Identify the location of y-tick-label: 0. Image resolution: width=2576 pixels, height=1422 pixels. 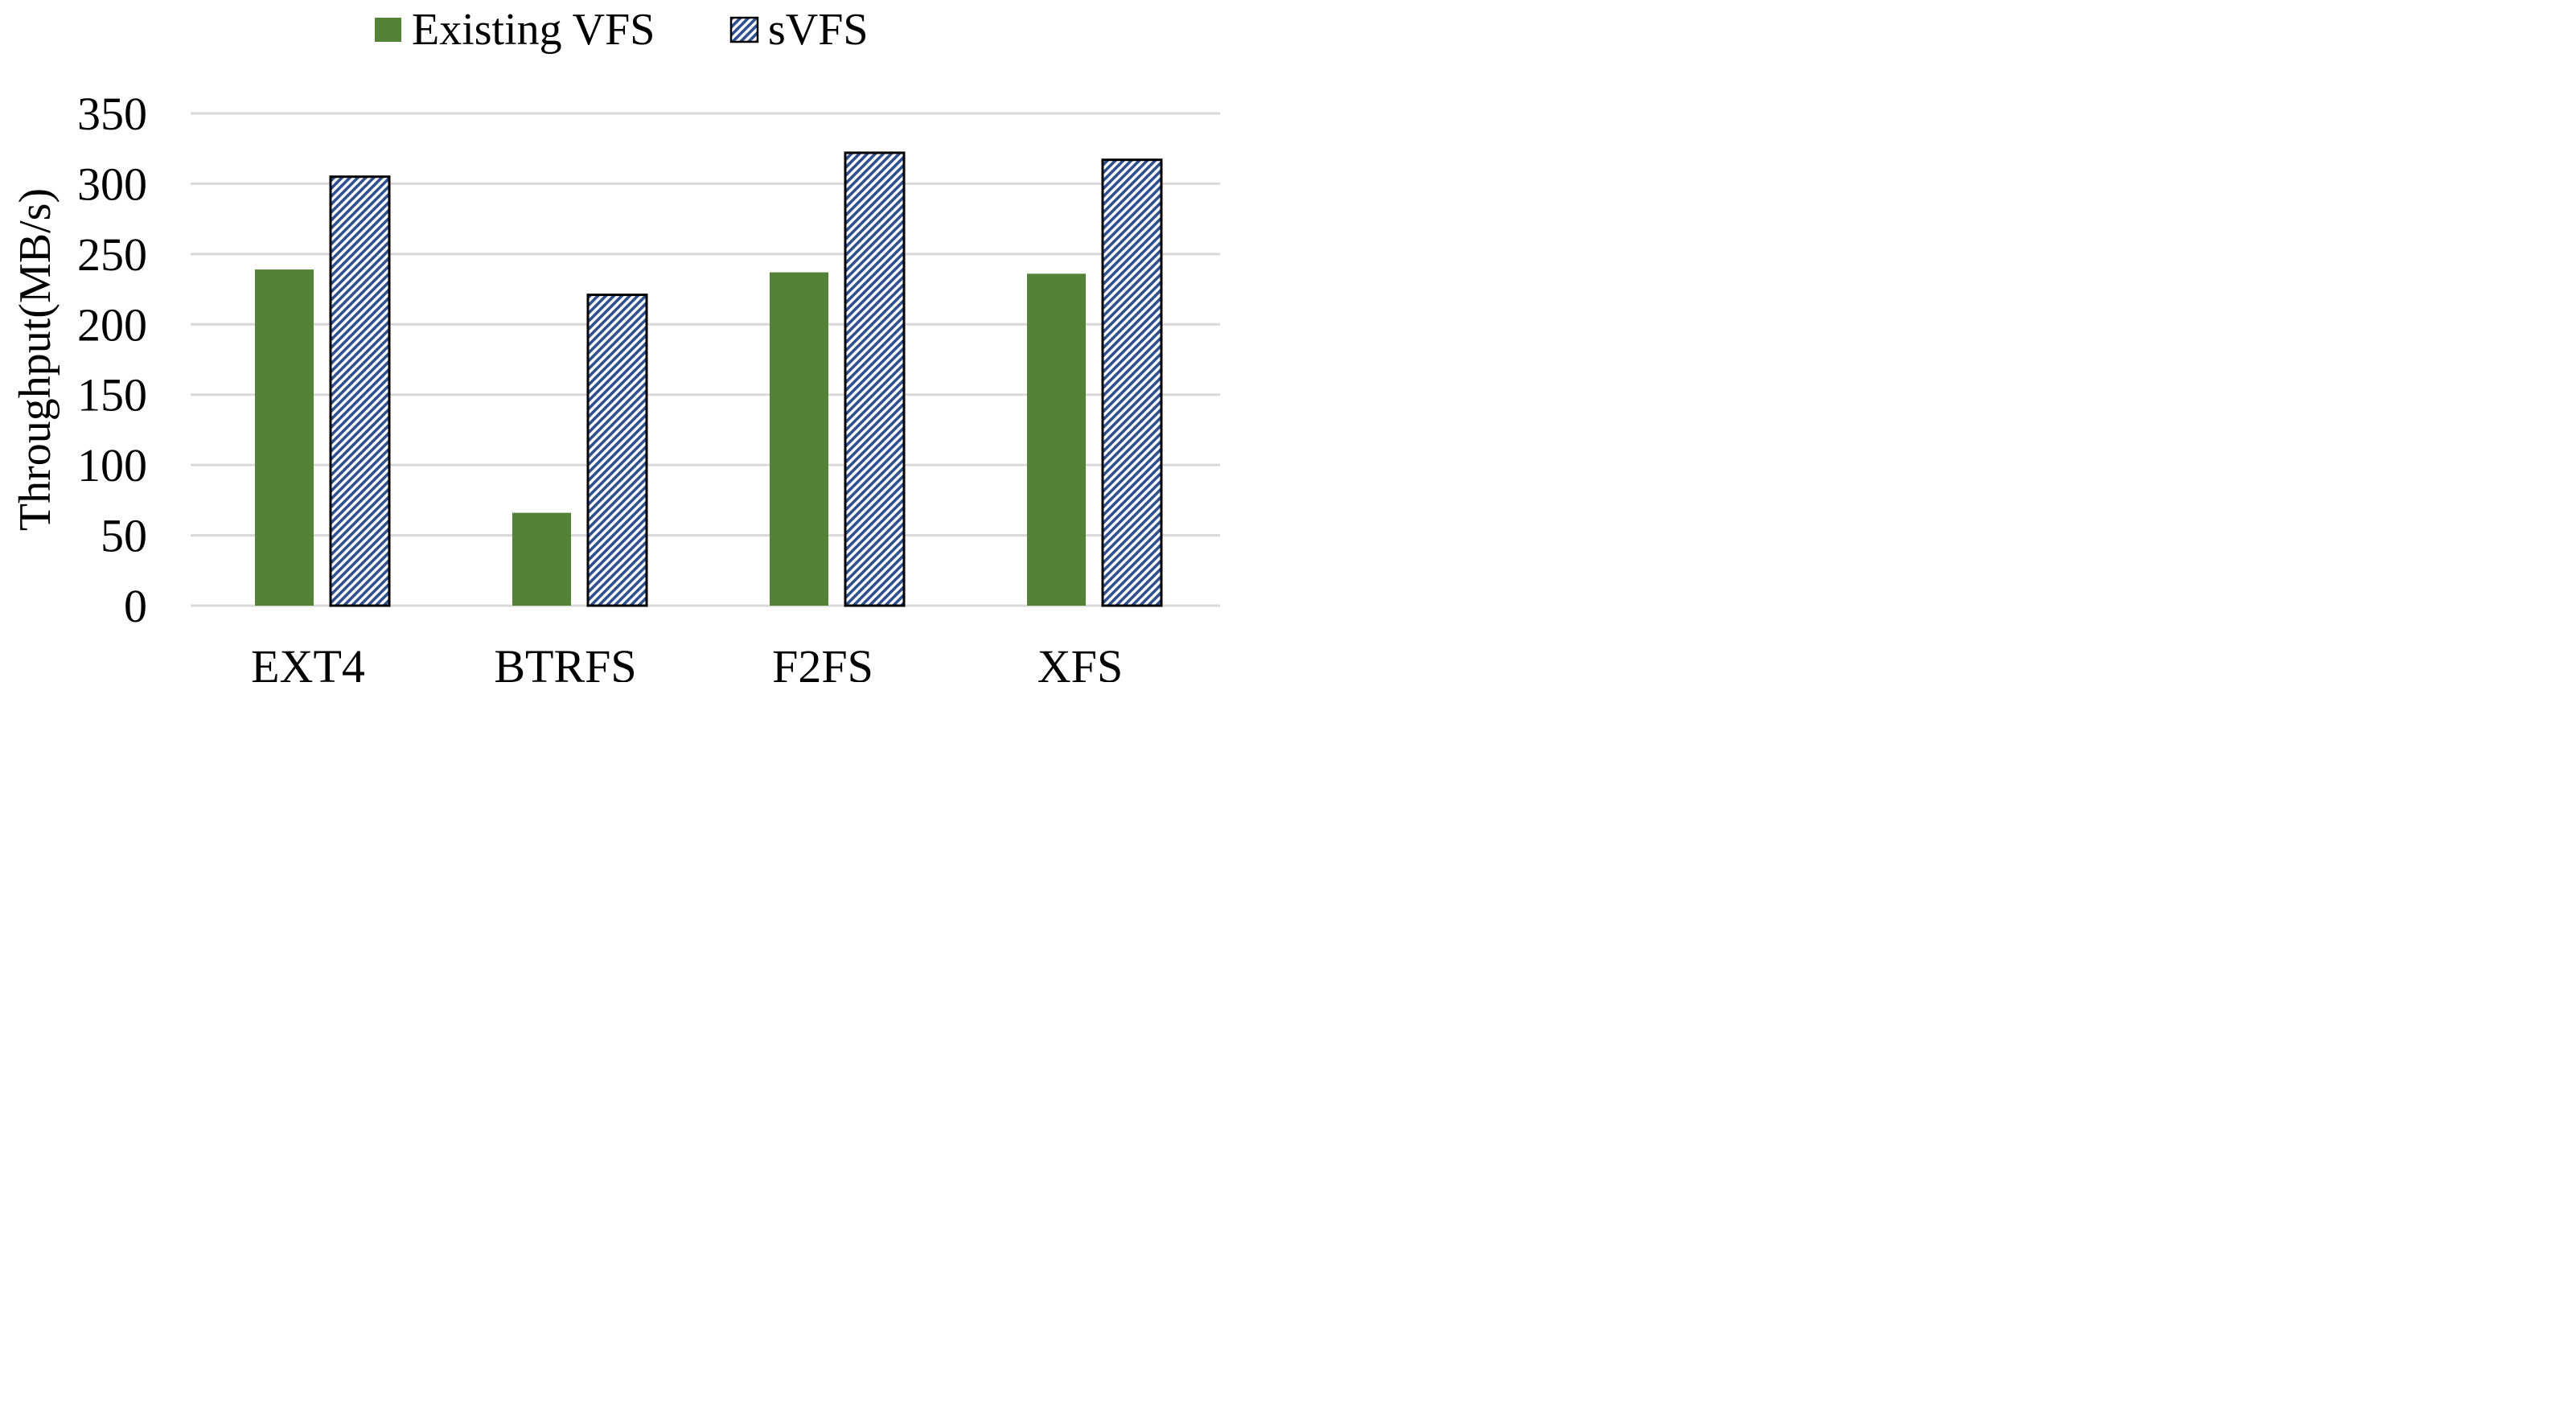
(135, 606).